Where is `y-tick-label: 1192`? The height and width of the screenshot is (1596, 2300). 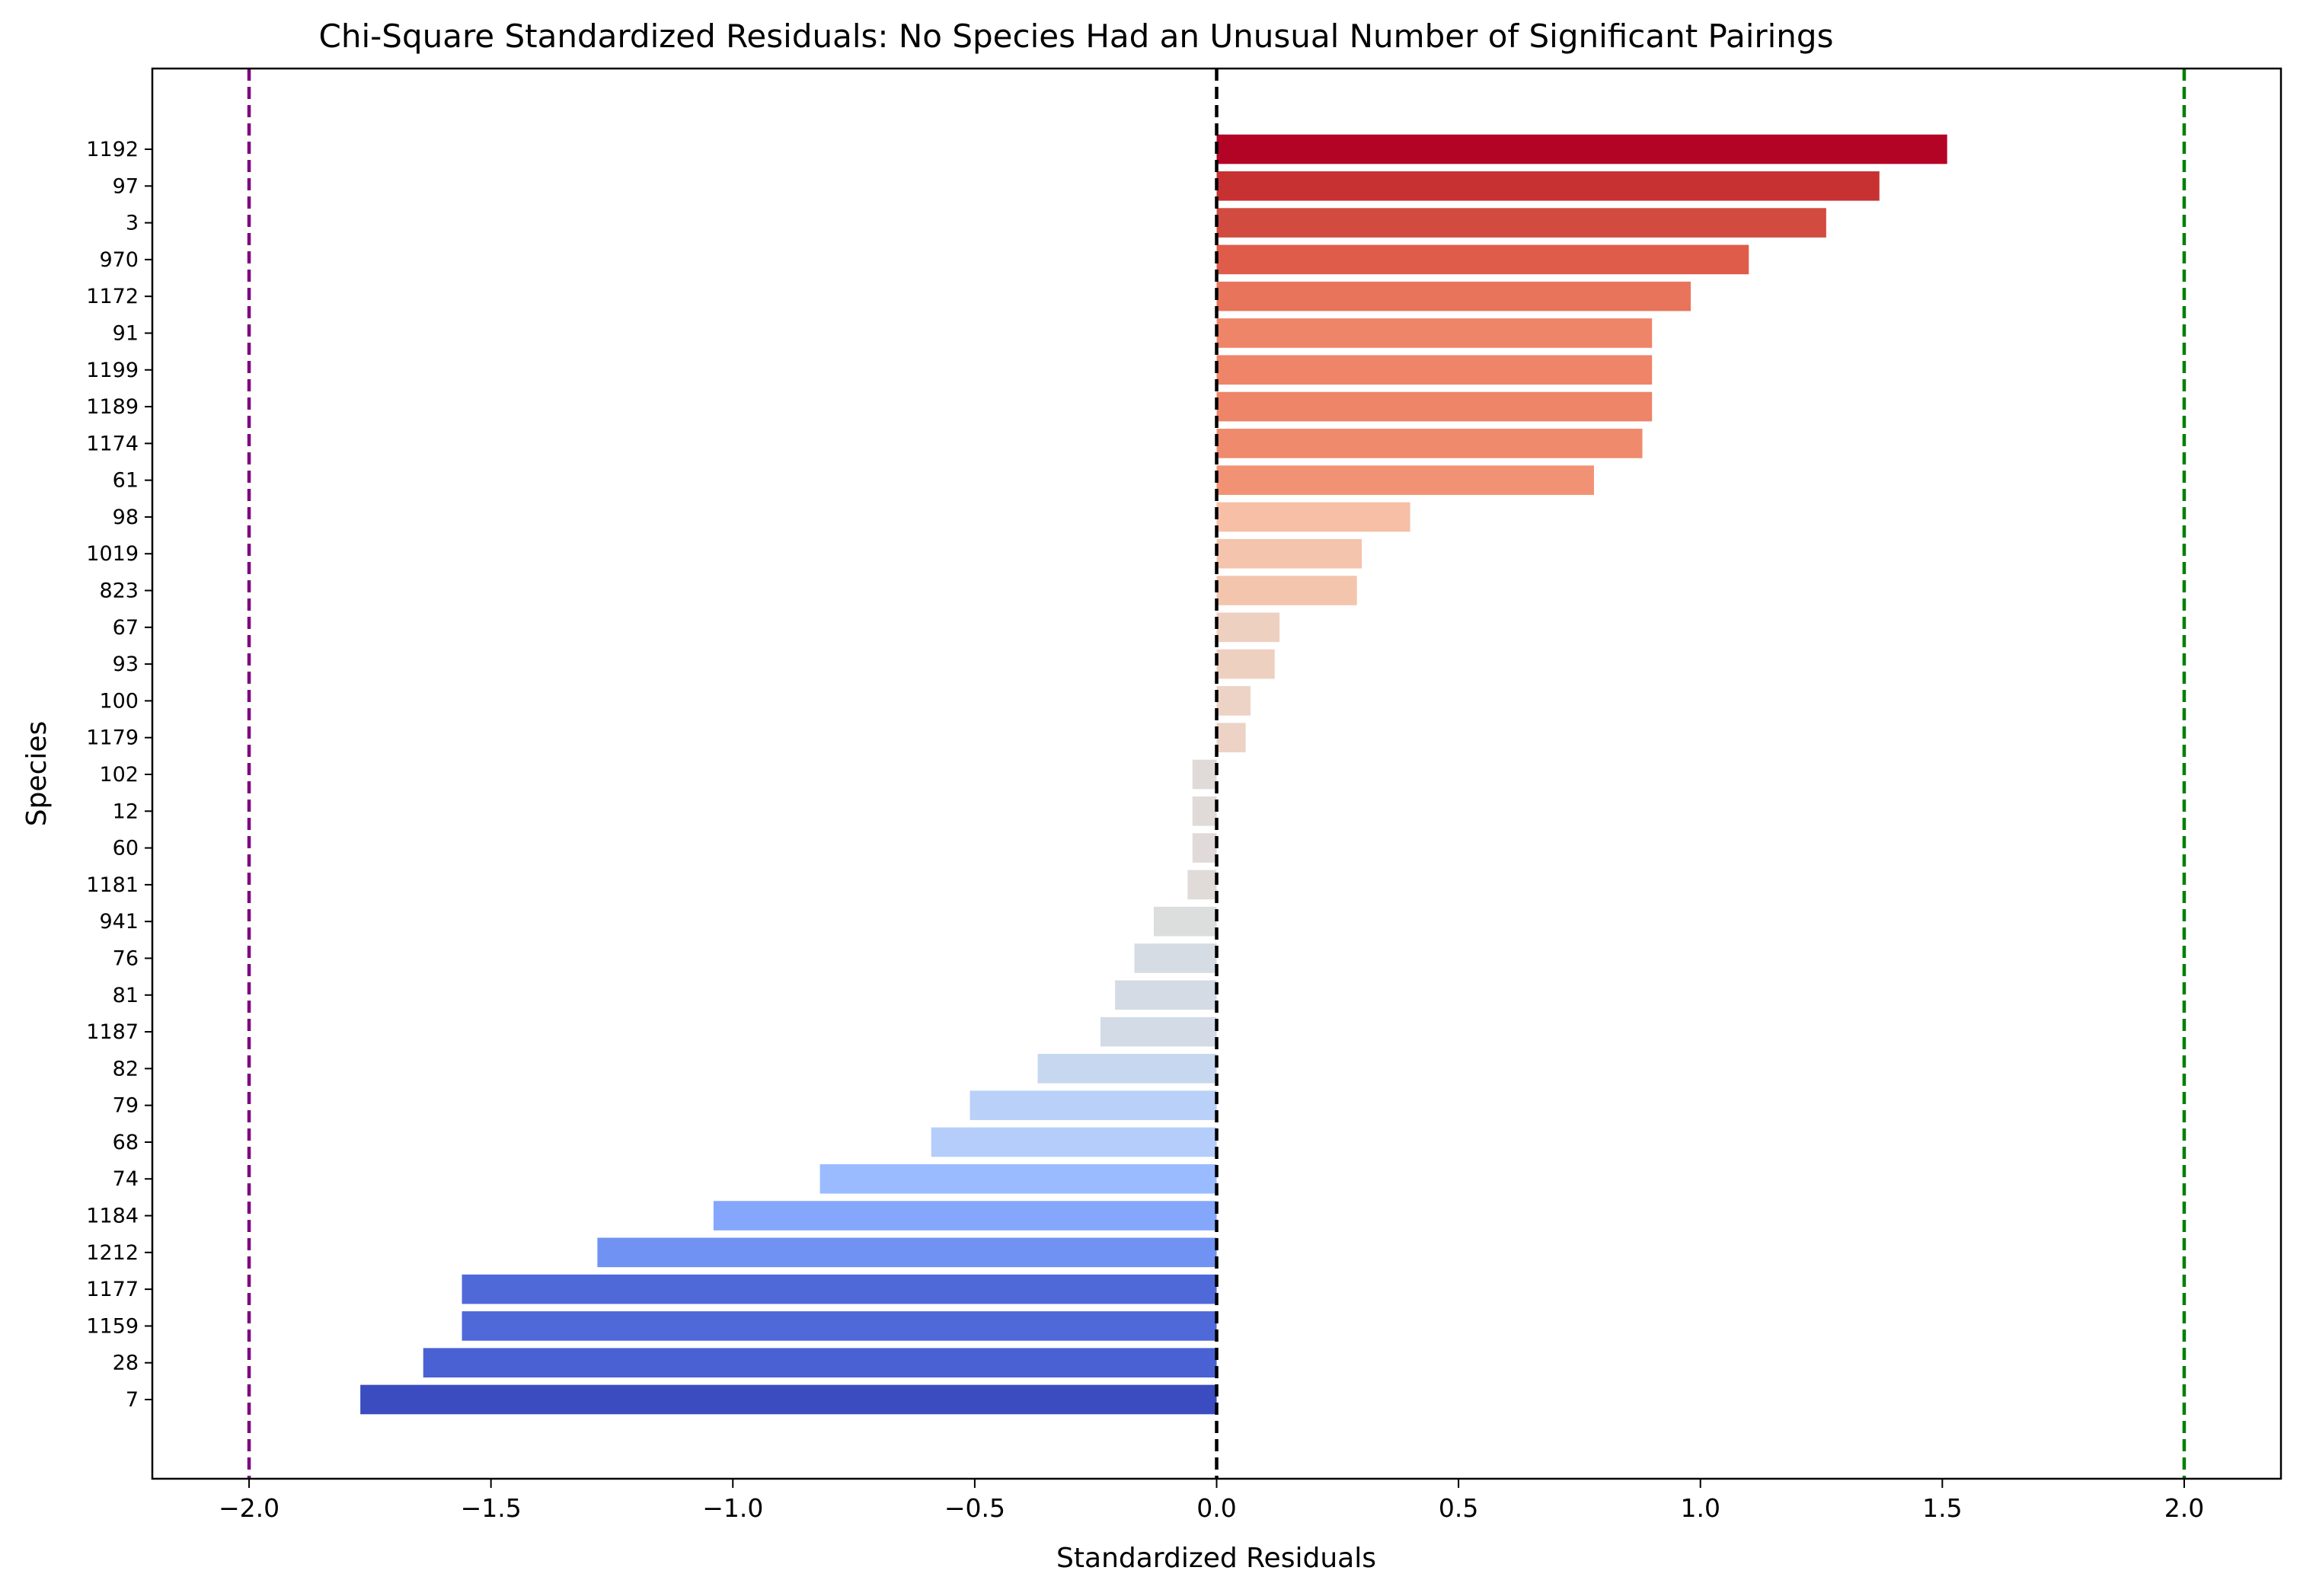 y-tick-label: 1192 is located at coordinates (112, 149).